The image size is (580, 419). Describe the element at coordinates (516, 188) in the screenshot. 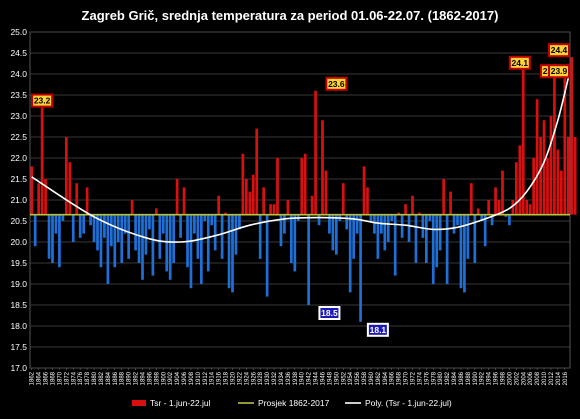

I see `bar-2002` at that location.